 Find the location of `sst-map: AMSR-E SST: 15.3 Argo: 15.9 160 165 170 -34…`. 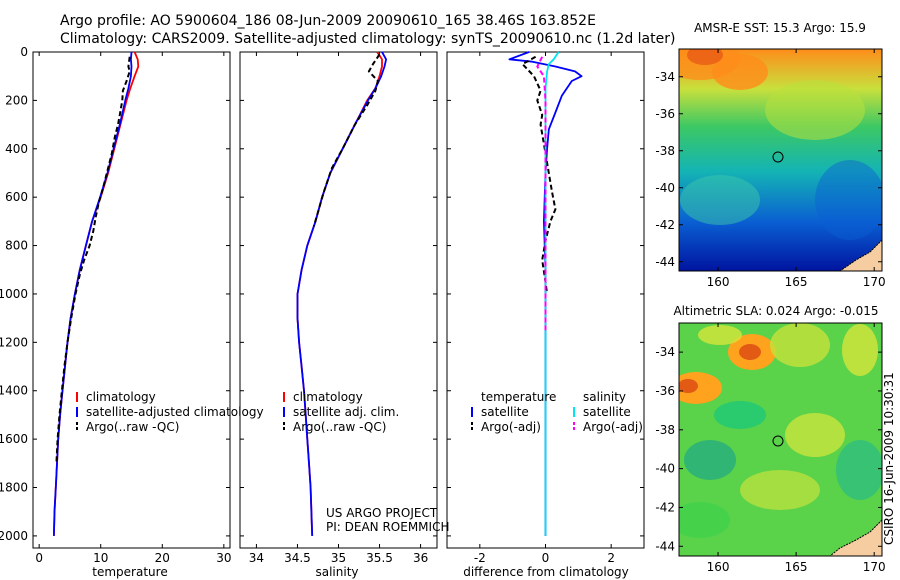

sst-map: AMSR-E SST: 15.3 Argo: 15.9 160 165 170 -34… is located at coordinates (770, 155).